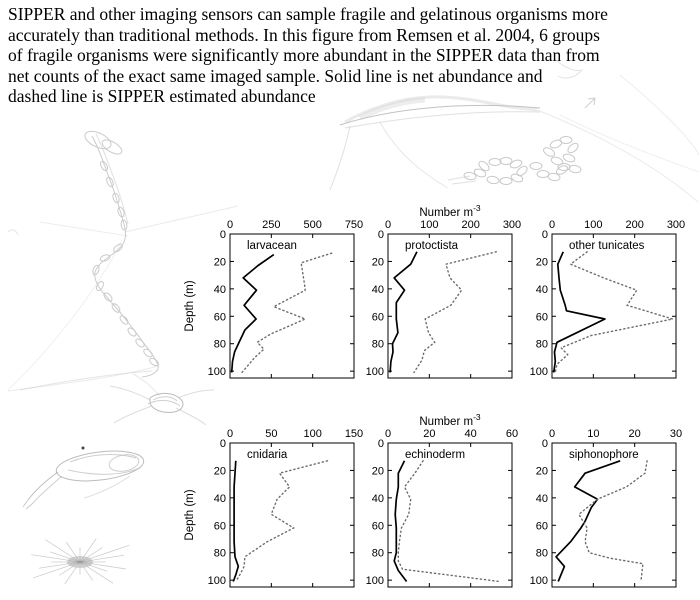 This screenshot has width=700, height=600. Describe the element at coordinates (125, 263) in the screenshot. I see `chain-segment-blobs` at that location.